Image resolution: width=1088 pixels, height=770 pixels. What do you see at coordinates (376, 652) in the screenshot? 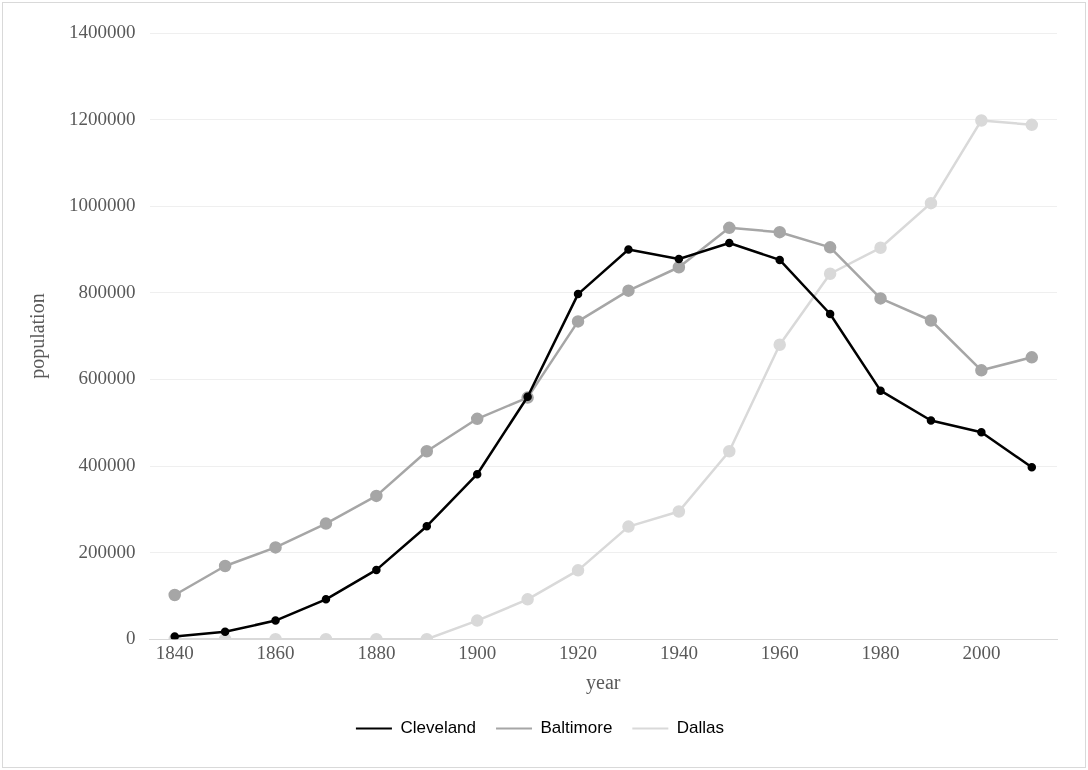
I see `x-tick-label: 1880` at bounding box center [376, 652].